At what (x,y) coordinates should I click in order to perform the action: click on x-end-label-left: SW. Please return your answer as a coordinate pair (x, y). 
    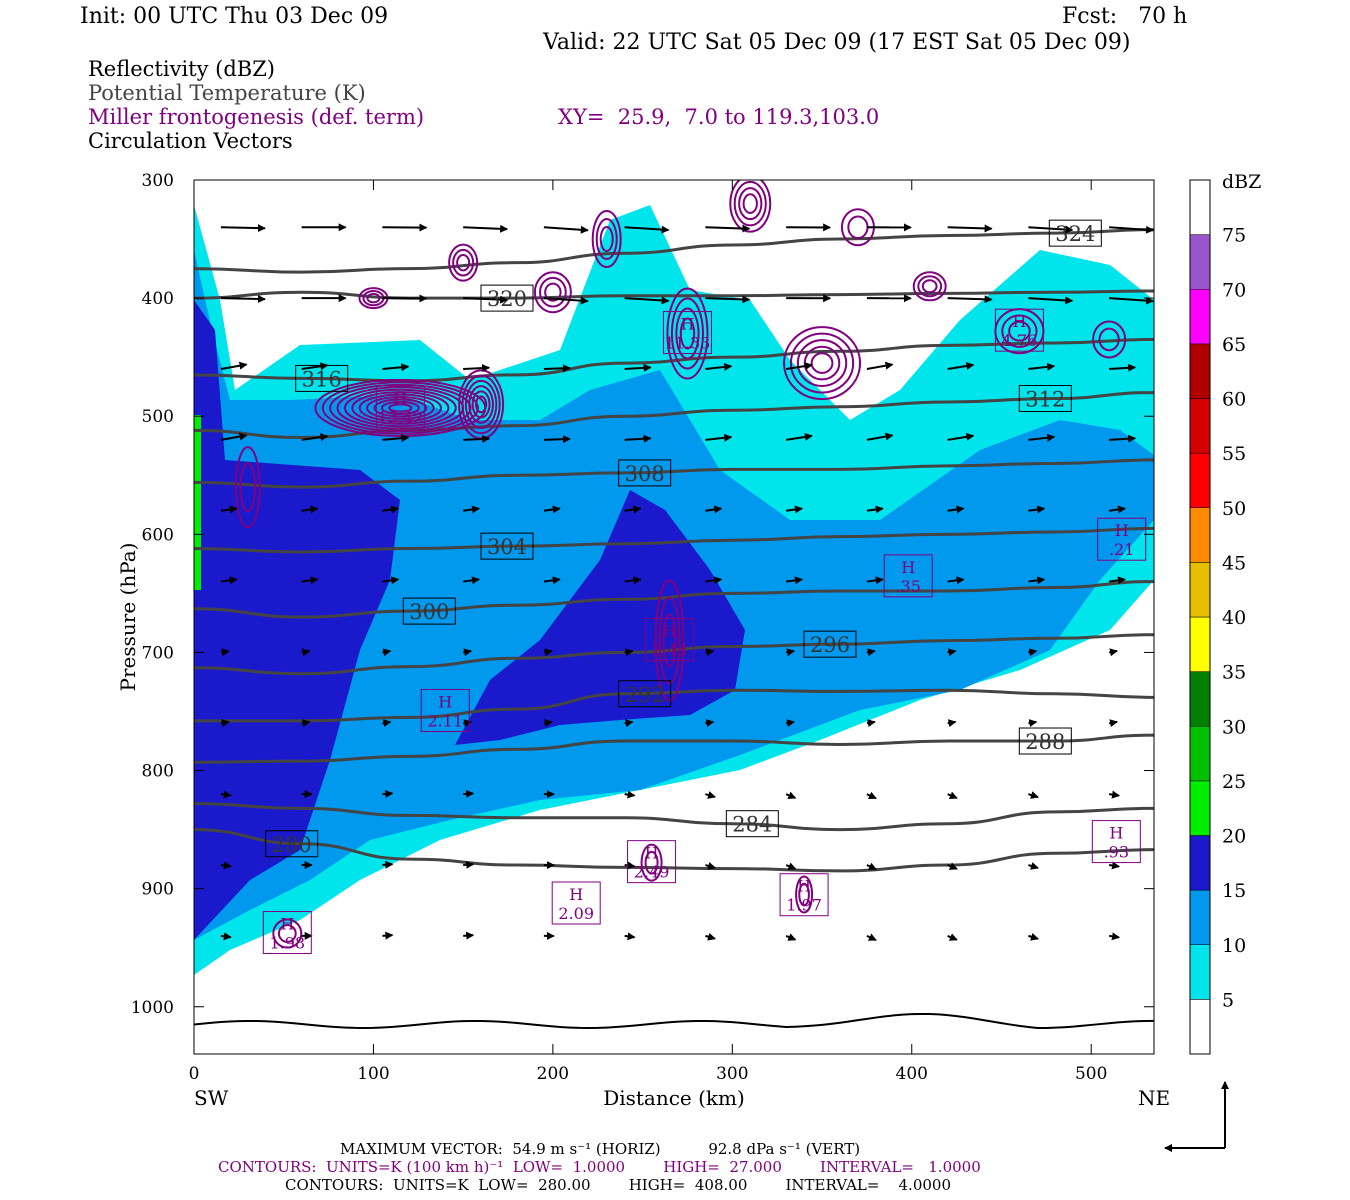
    Looking at the image, I should click on (211, 1098).